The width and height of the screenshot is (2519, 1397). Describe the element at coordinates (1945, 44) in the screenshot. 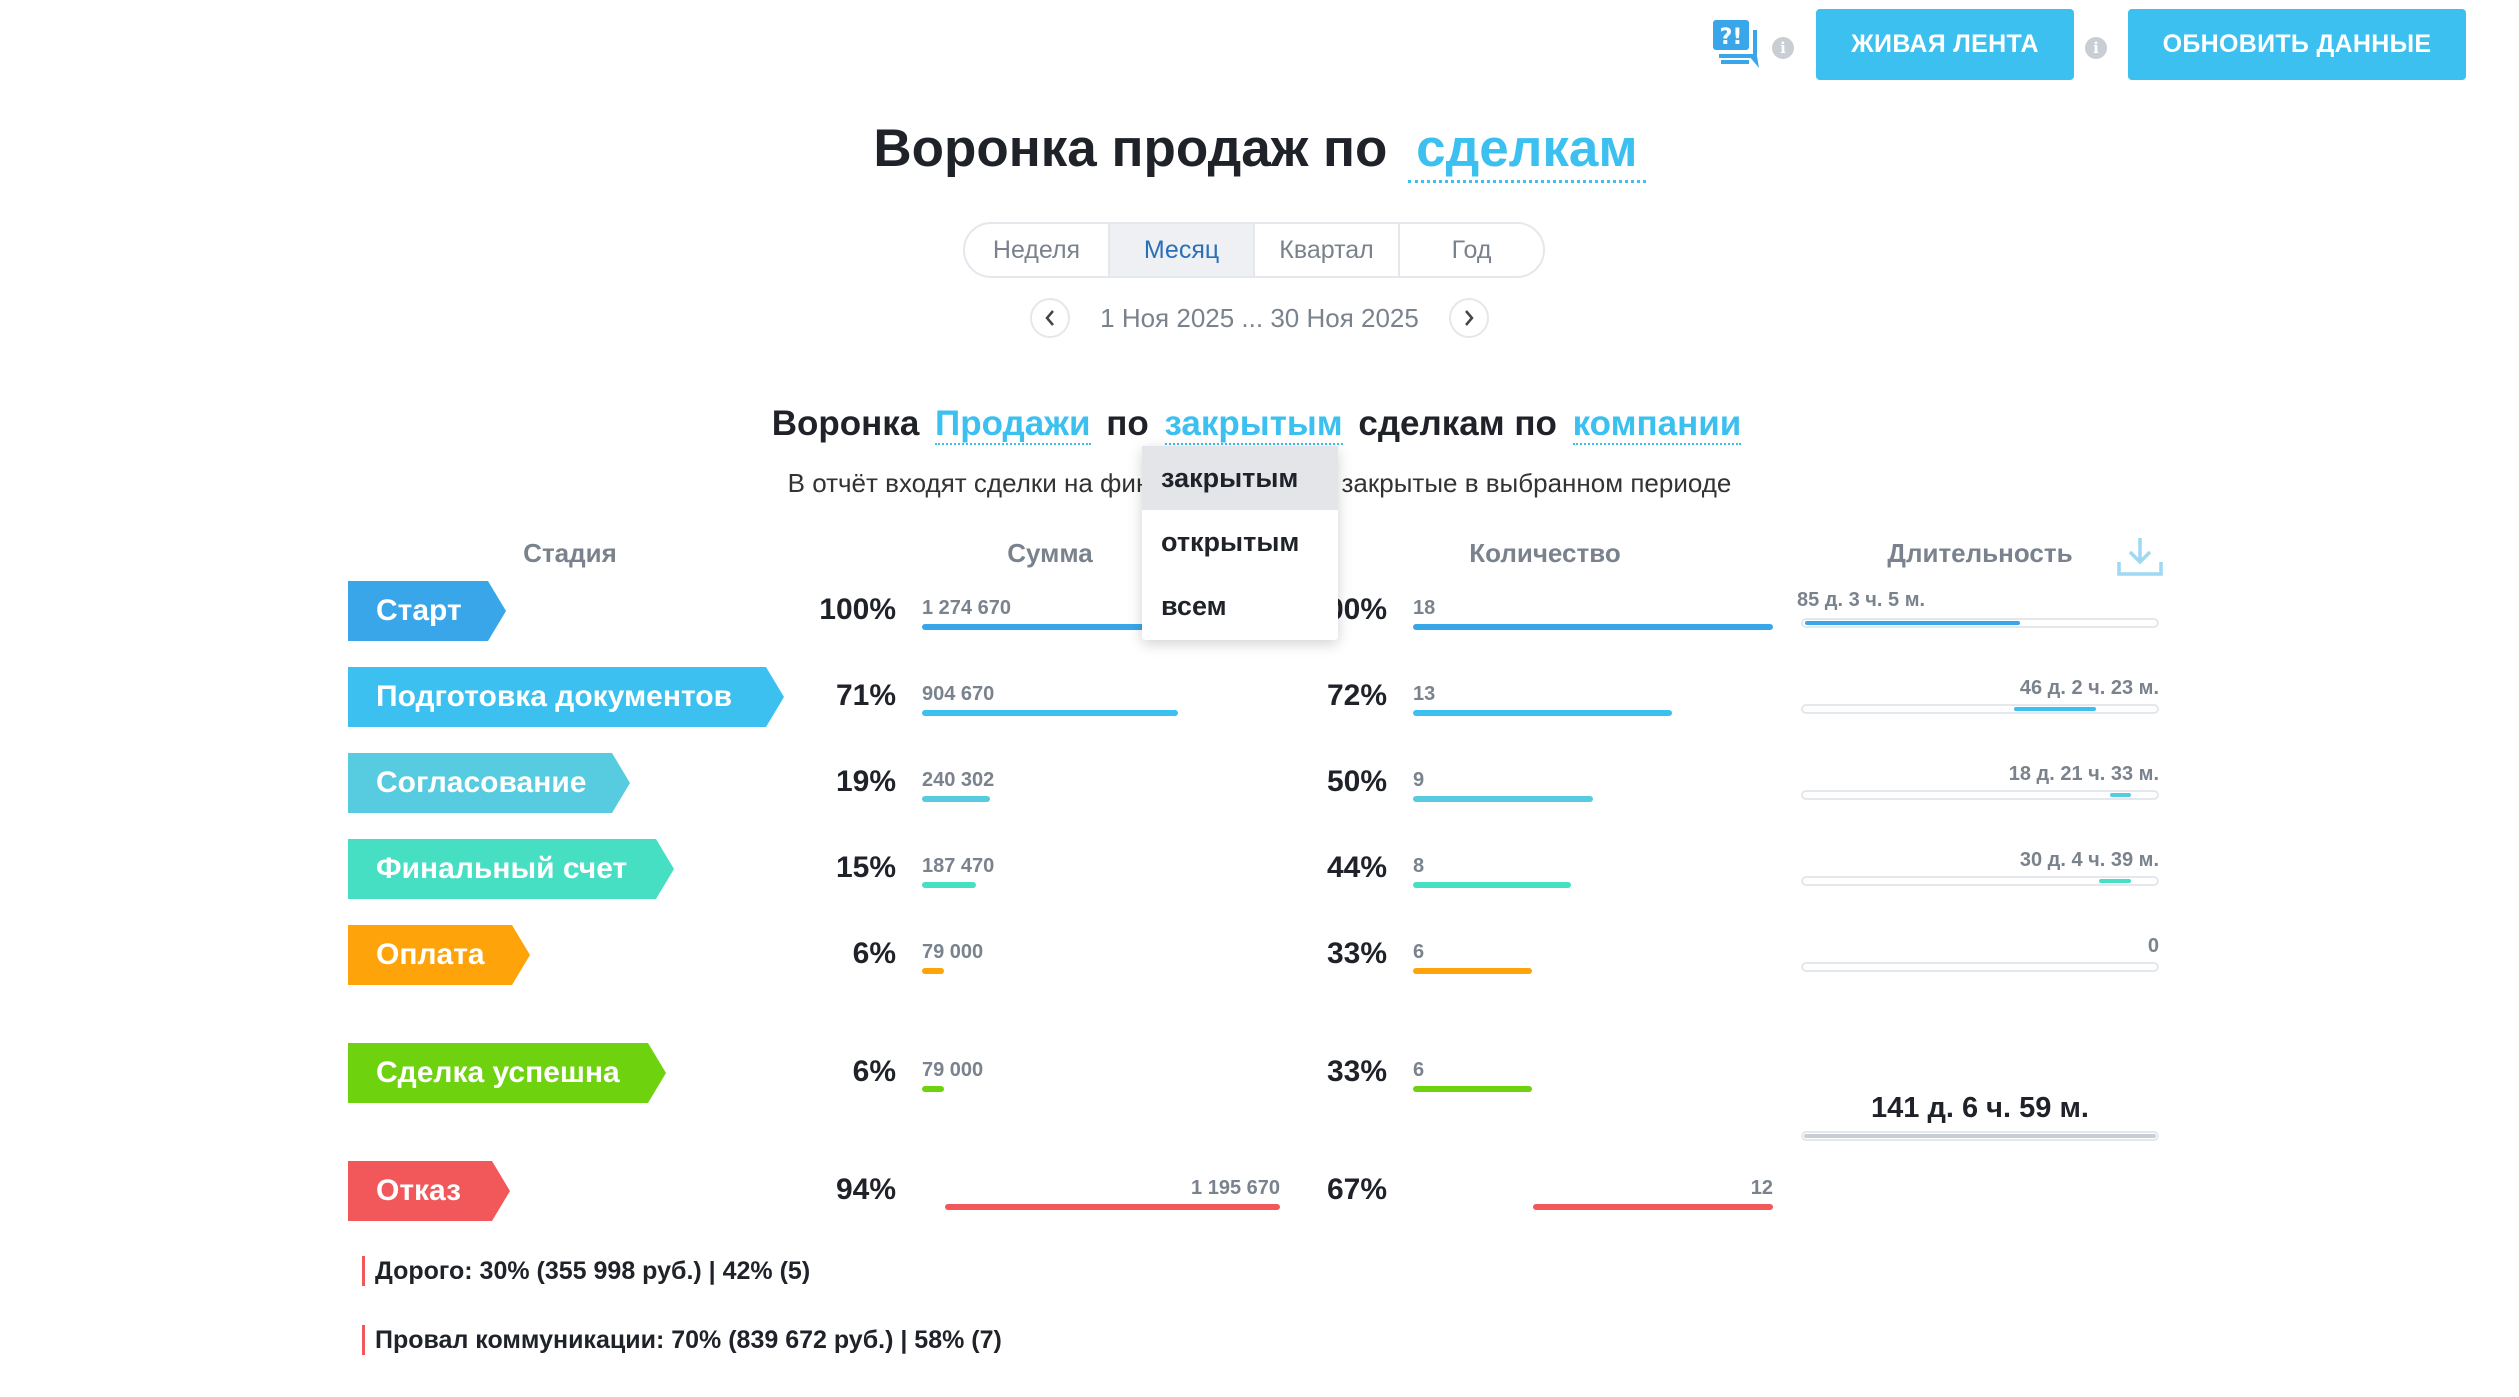

I see `live-feed-button: ЖИВАЯ ЛЕНТА` at that location.